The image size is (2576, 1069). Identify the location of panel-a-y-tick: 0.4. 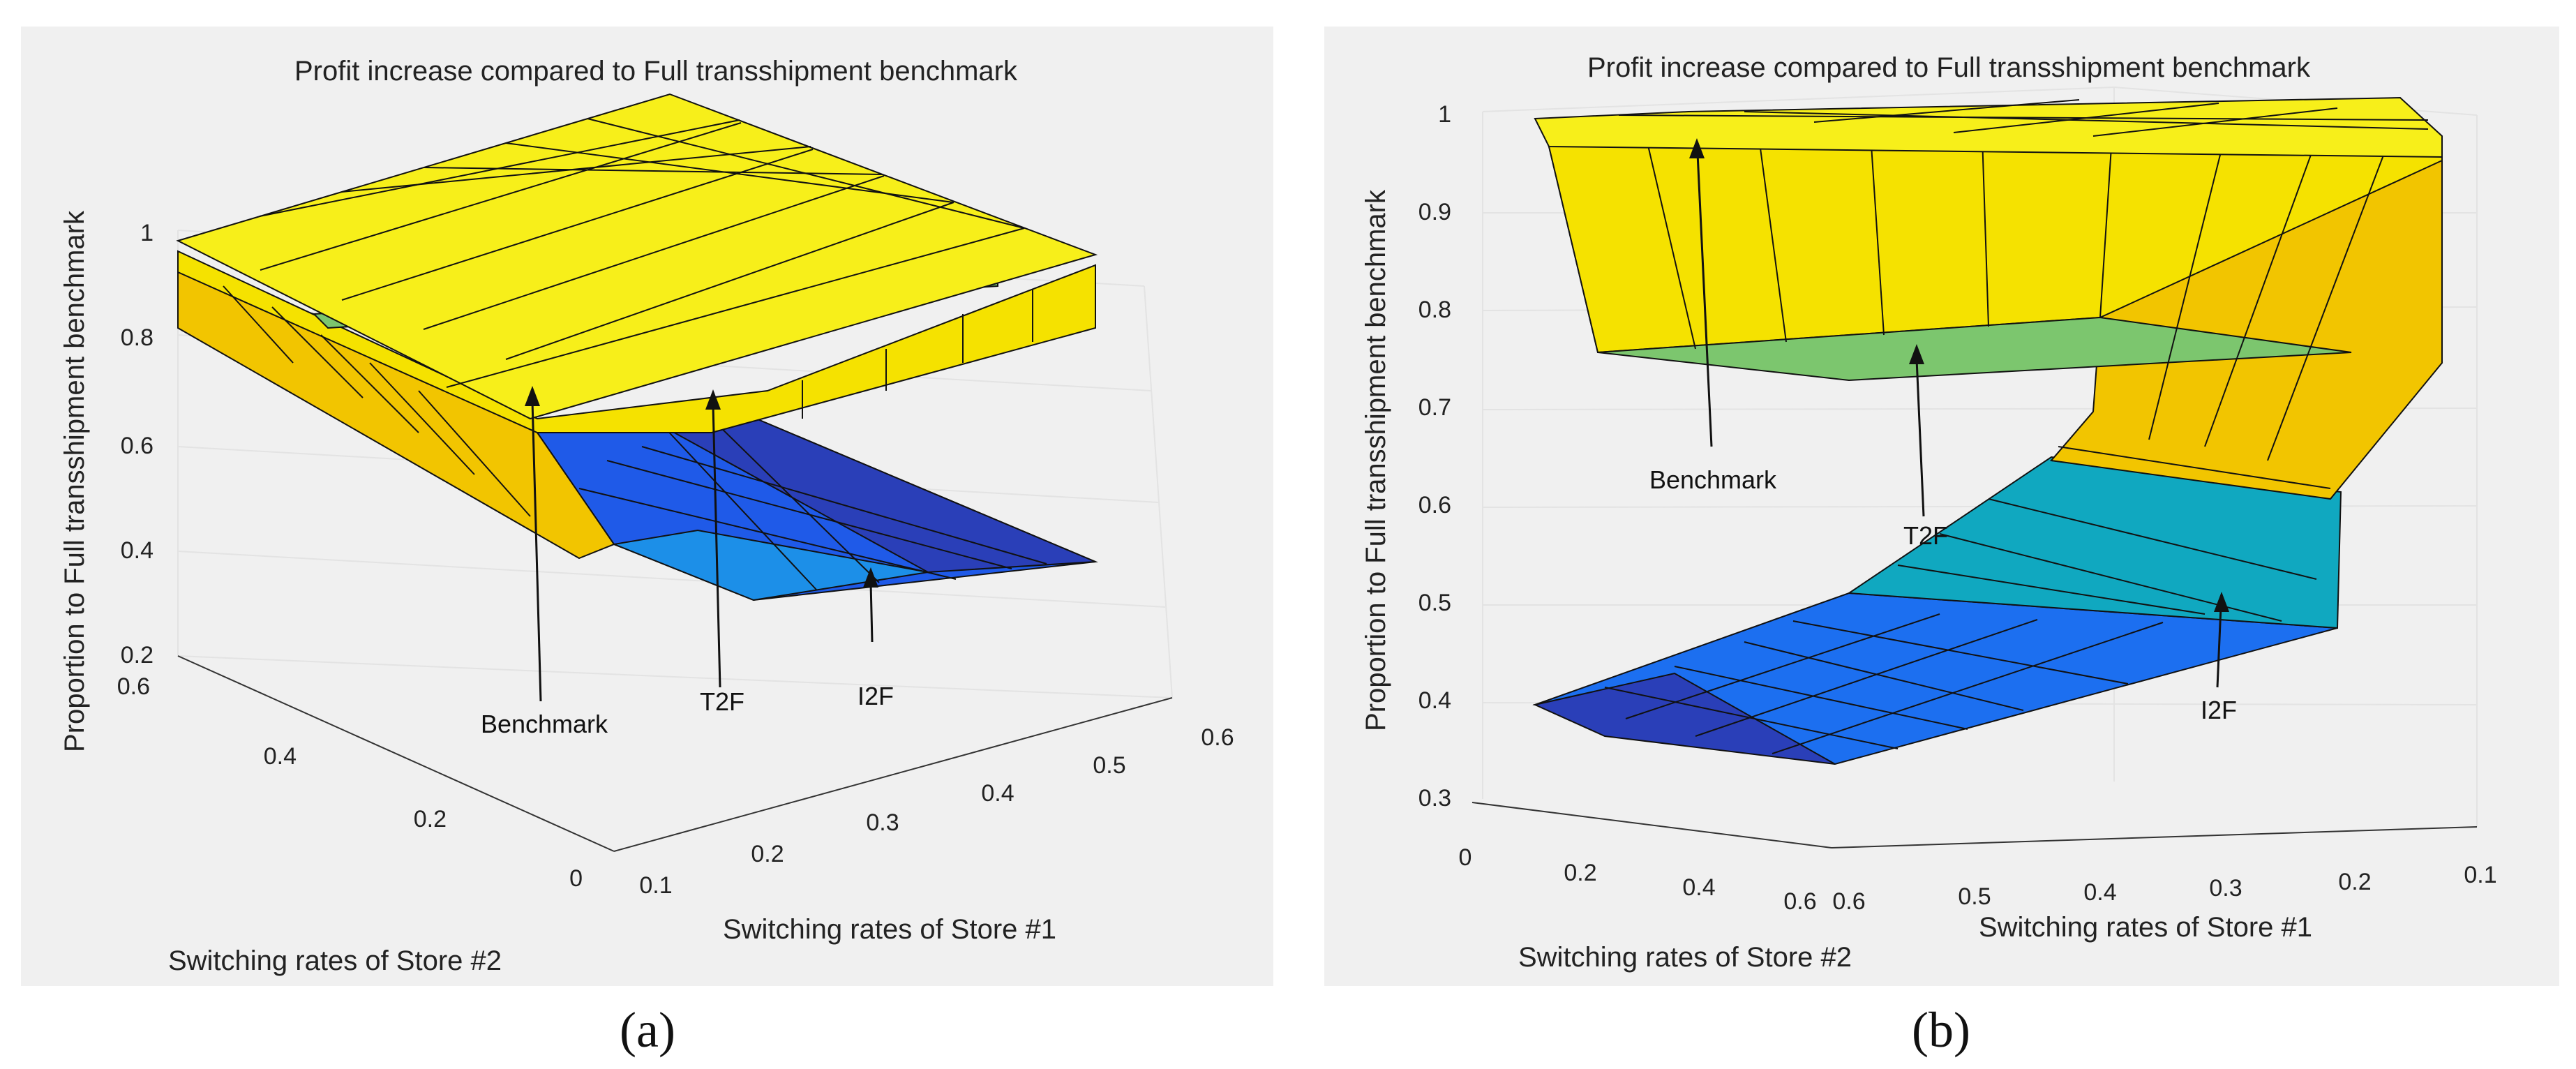
(280, 756).